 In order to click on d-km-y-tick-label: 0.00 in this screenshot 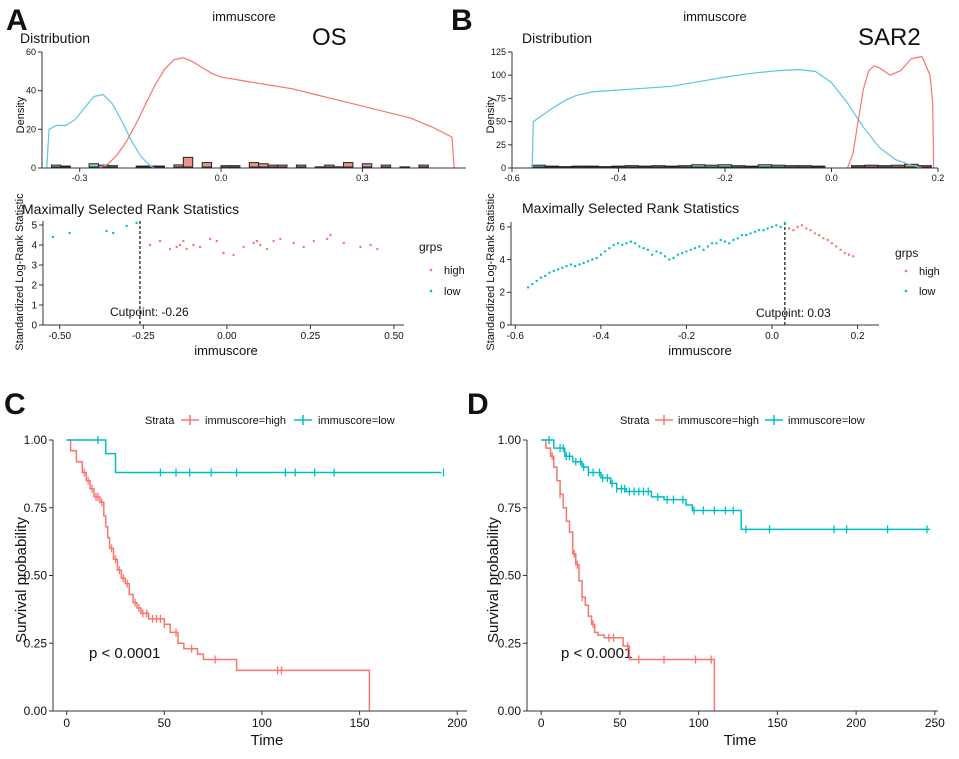, I will do `click(510, 711)`.